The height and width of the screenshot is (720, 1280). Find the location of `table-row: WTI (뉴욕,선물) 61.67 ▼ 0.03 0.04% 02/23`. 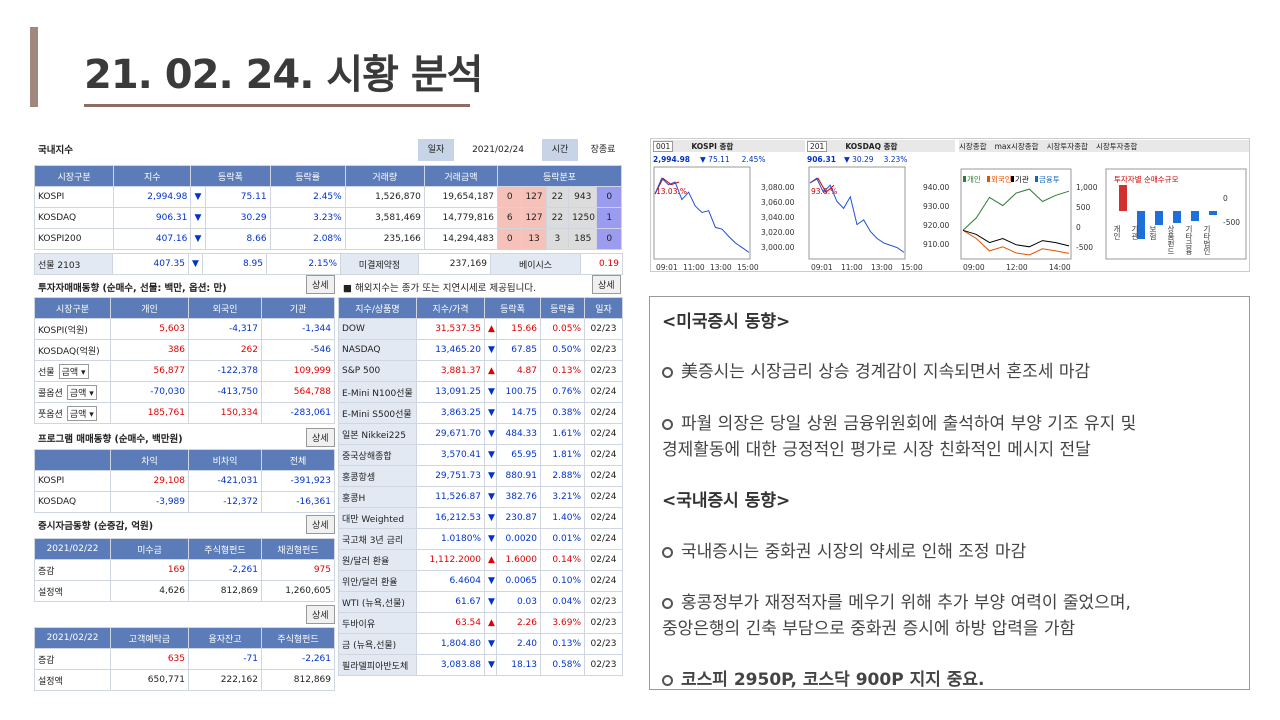

table-row: WTI (뉴욕,선물) 61.67 ▼ 0.03 0.04% 02/23 is located at coordinates (480, 602).